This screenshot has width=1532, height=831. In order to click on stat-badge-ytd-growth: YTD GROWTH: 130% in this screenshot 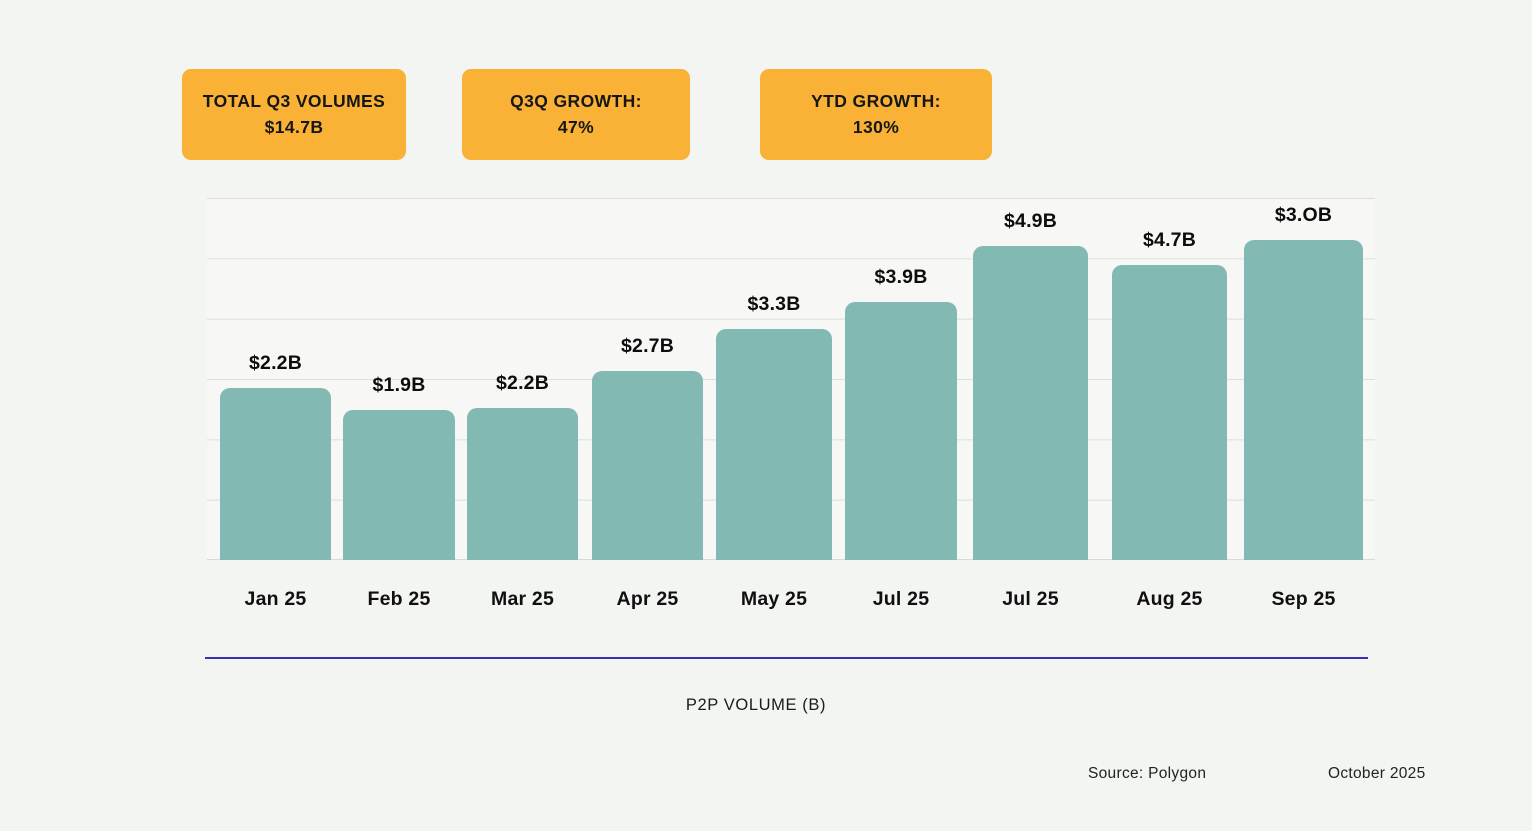, I will do `click(876, 114)`.